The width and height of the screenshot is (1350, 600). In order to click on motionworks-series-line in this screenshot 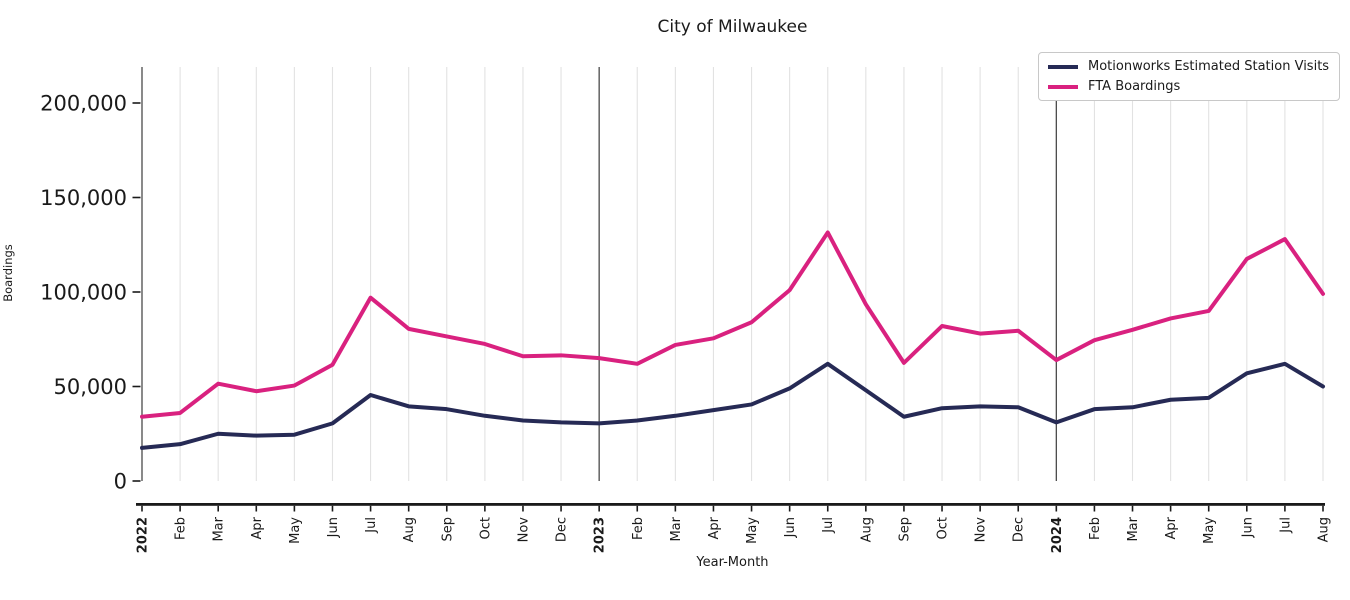, I will do `click(732, 405)`.